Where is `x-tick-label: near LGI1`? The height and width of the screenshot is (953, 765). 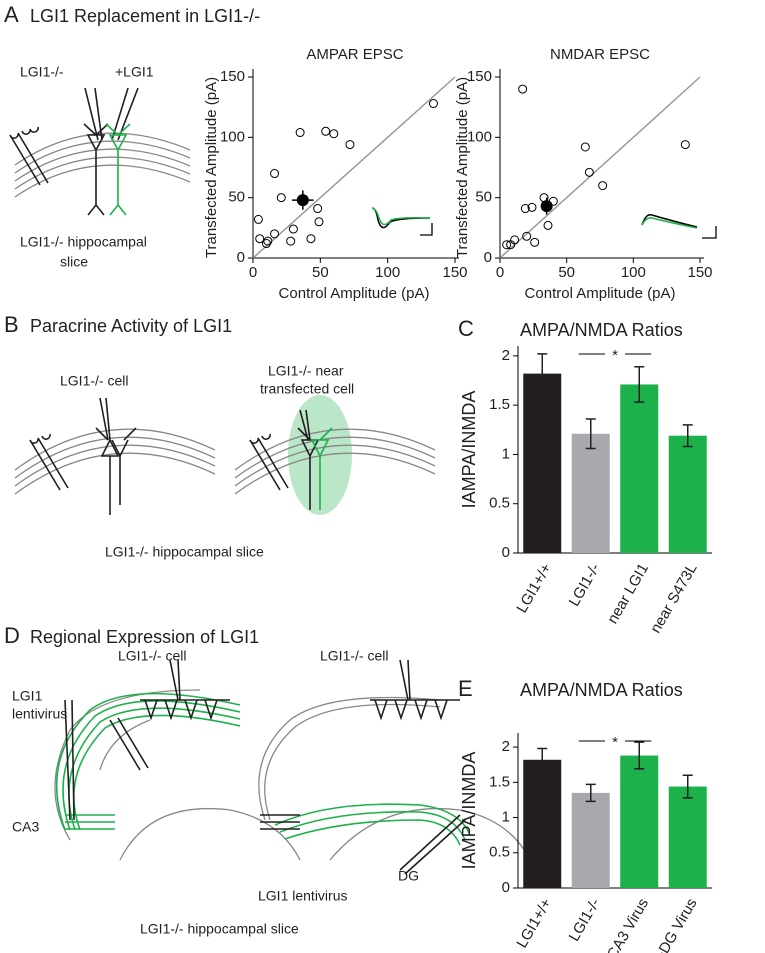 x-tick-label: near LGI1 is located at coordinates (628, 593).